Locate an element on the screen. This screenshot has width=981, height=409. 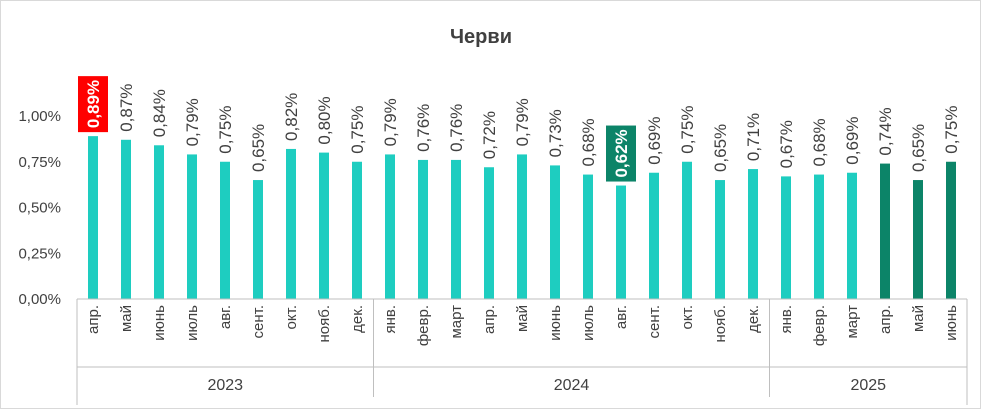
data-label: 0,82% is located at coordinates (291, 117).